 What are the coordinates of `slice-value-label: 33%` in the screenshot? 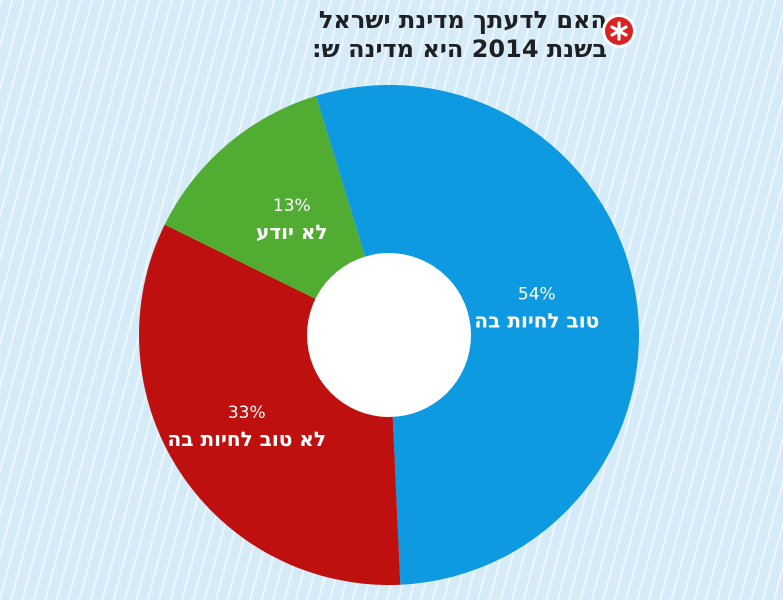 It's located at (247, 413).